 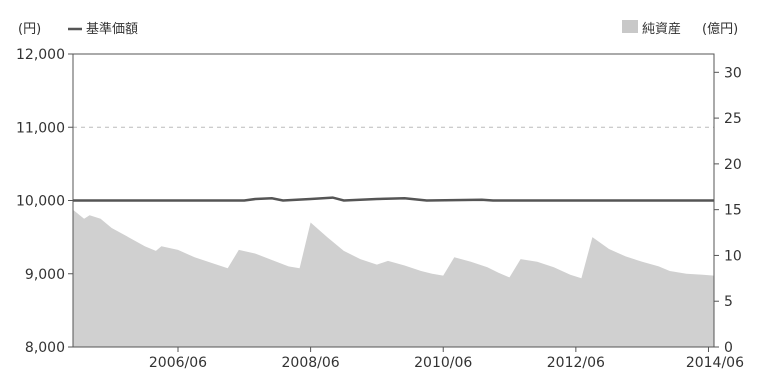 What do you see at coordinates (733, 165) in the screenshot?
I see `right-tick-label: 20` at bounding box center [733, 165].